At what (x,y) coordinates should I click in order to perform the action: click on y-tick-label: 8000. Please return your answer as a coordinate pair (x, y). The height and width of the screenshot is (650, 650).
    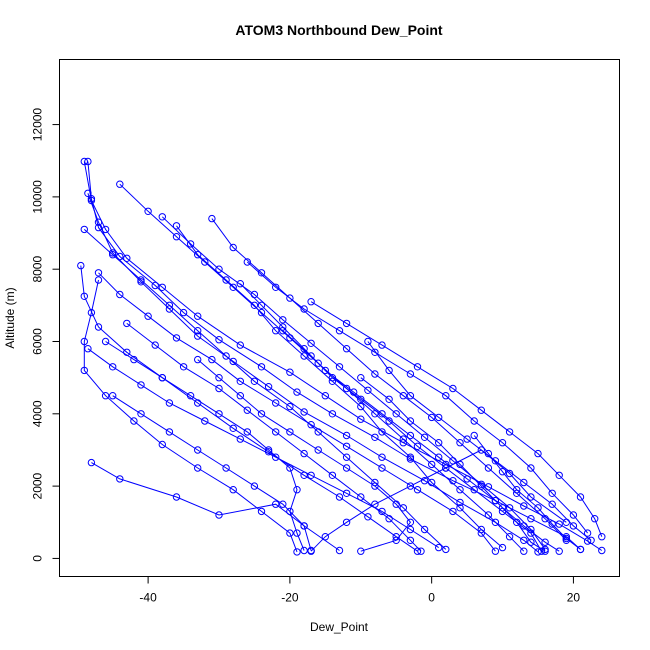
    Looking at the image, I should click on (38, 269).